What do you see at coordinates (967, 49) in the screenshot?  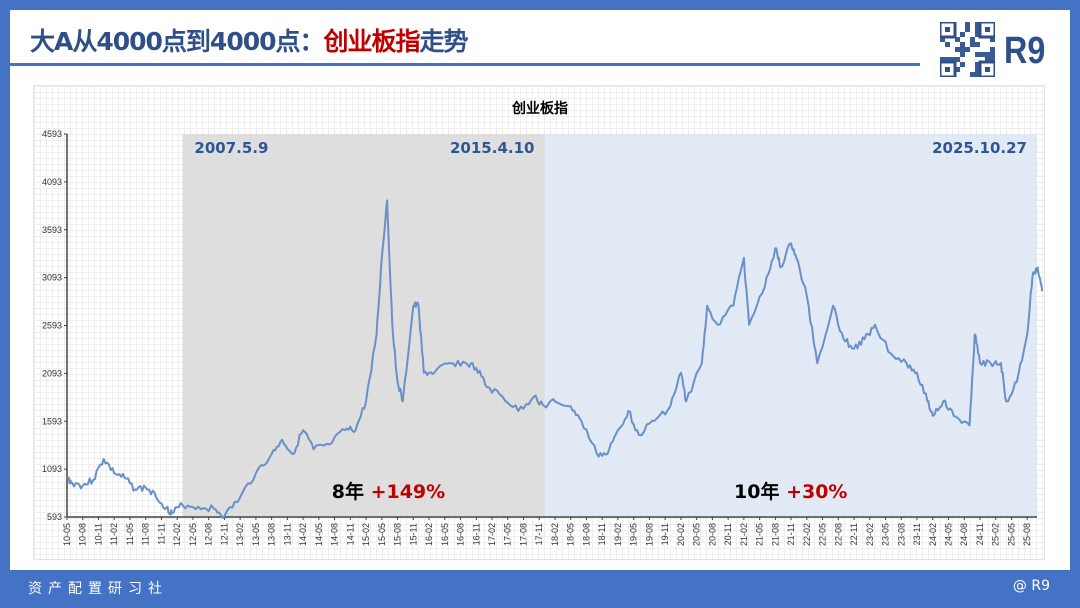 I see `qr-code-icon` at bounding box center [967, 49].